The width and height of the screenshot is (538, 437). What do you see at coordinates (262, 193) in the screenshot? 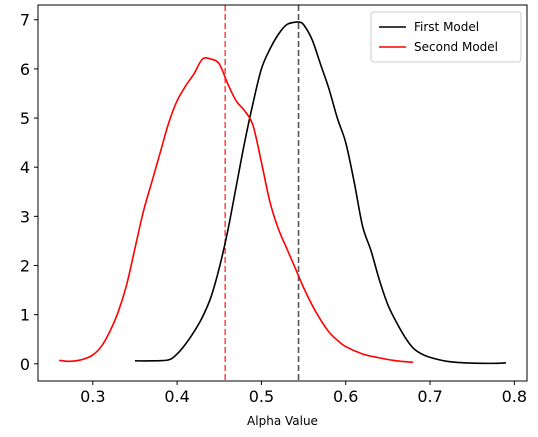
I see `mean-lines` at bounding box center [262, 193].